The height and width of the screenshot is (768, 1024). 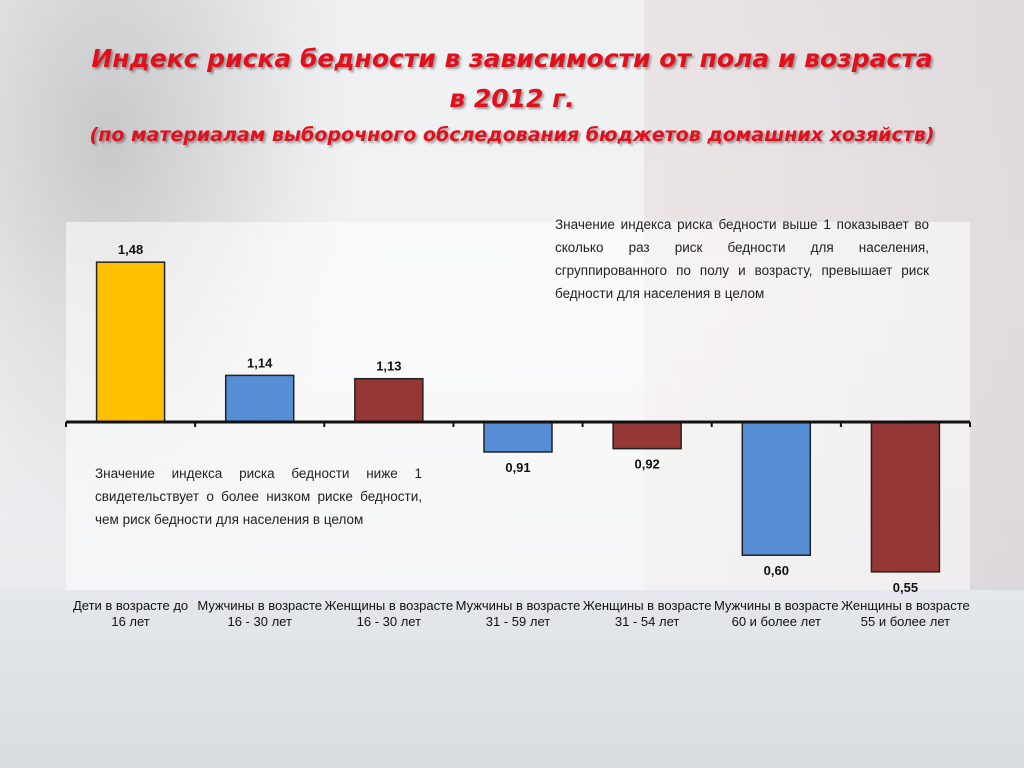 What do you see at coordinates (260, 613) in the screenshot?
I see `category-label: Мужчины в возрасте 16 - 30 лет` at bounding box center [260, 613].